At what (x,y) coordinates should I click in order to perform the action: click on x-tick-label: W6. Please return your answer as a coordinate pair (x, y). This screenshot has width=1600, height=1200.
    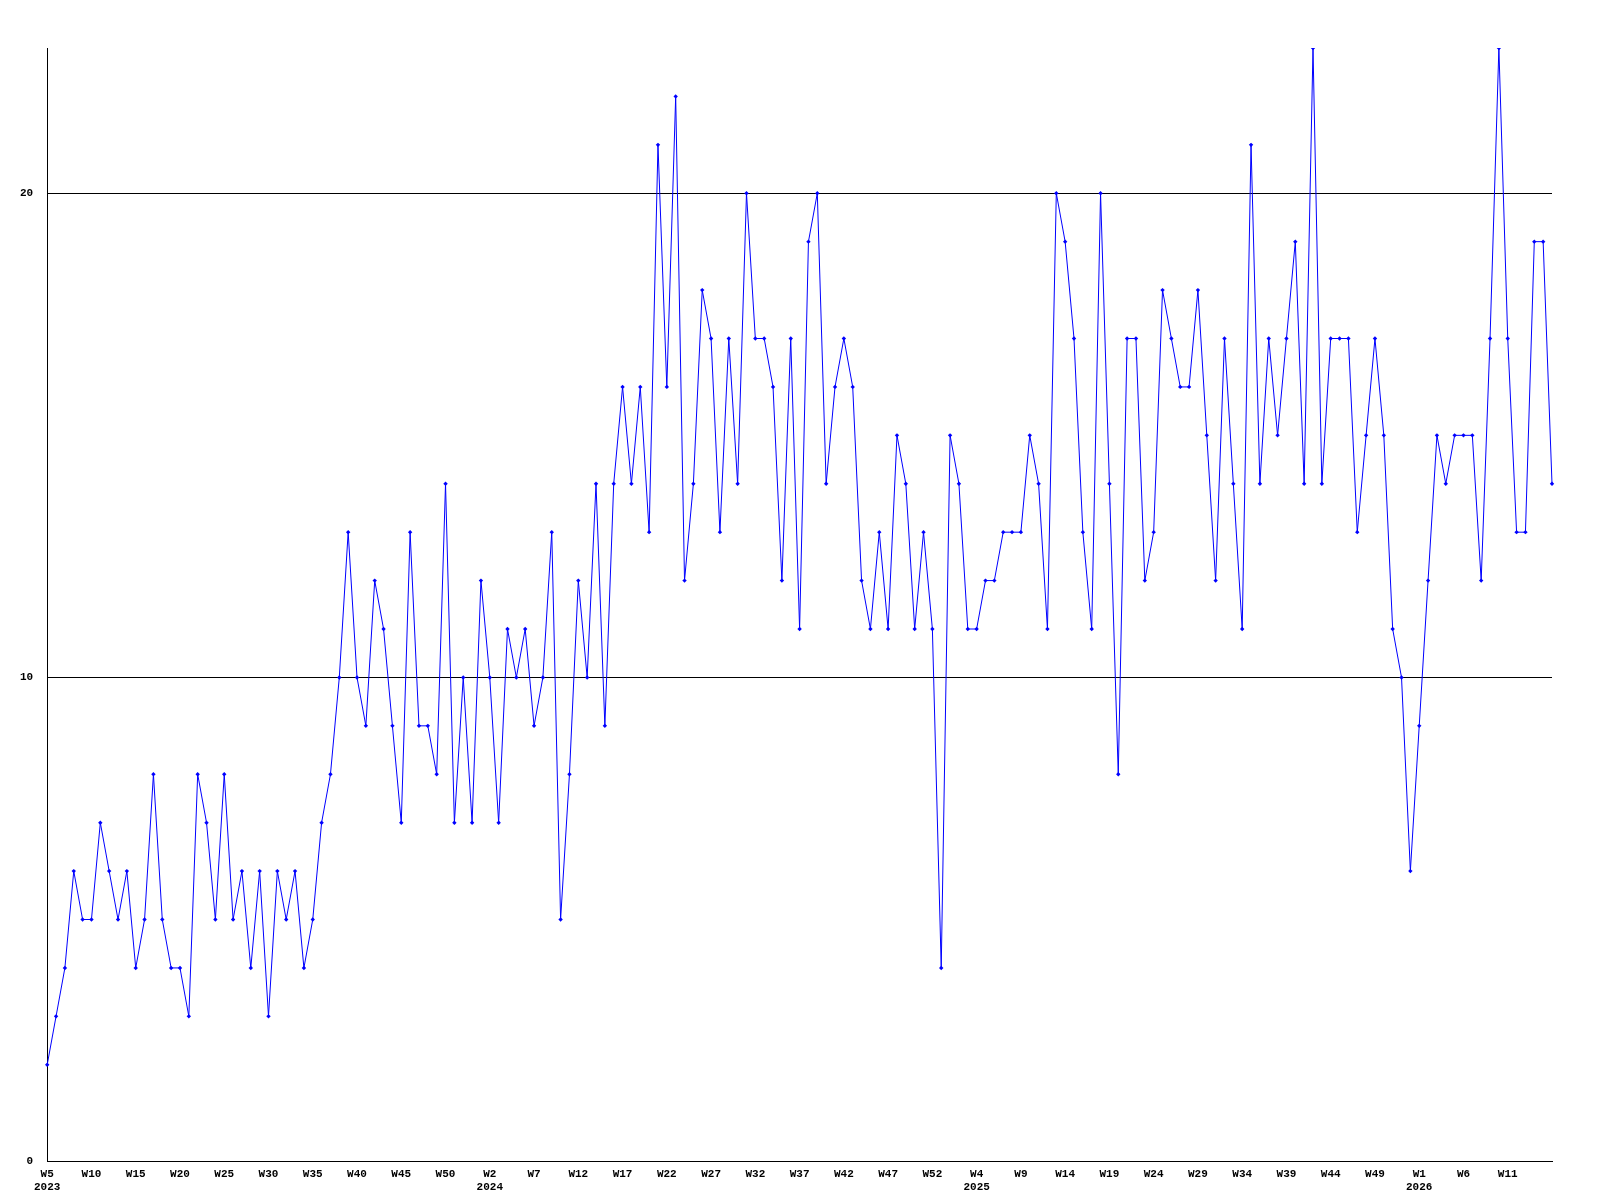
    Looking at the image, I should click on (1463, 1173).